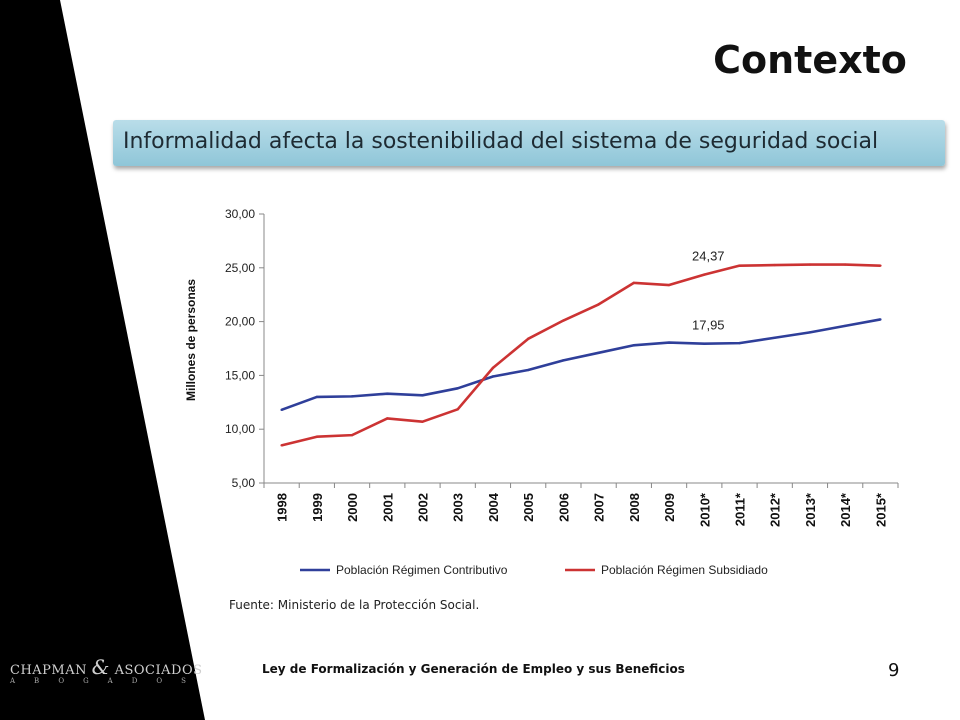 The height and width of the screenshot is (720, 960). Describe the element at coordinates (810, 60) in the screenshot. I see `slide-title: Contexto` at that location.